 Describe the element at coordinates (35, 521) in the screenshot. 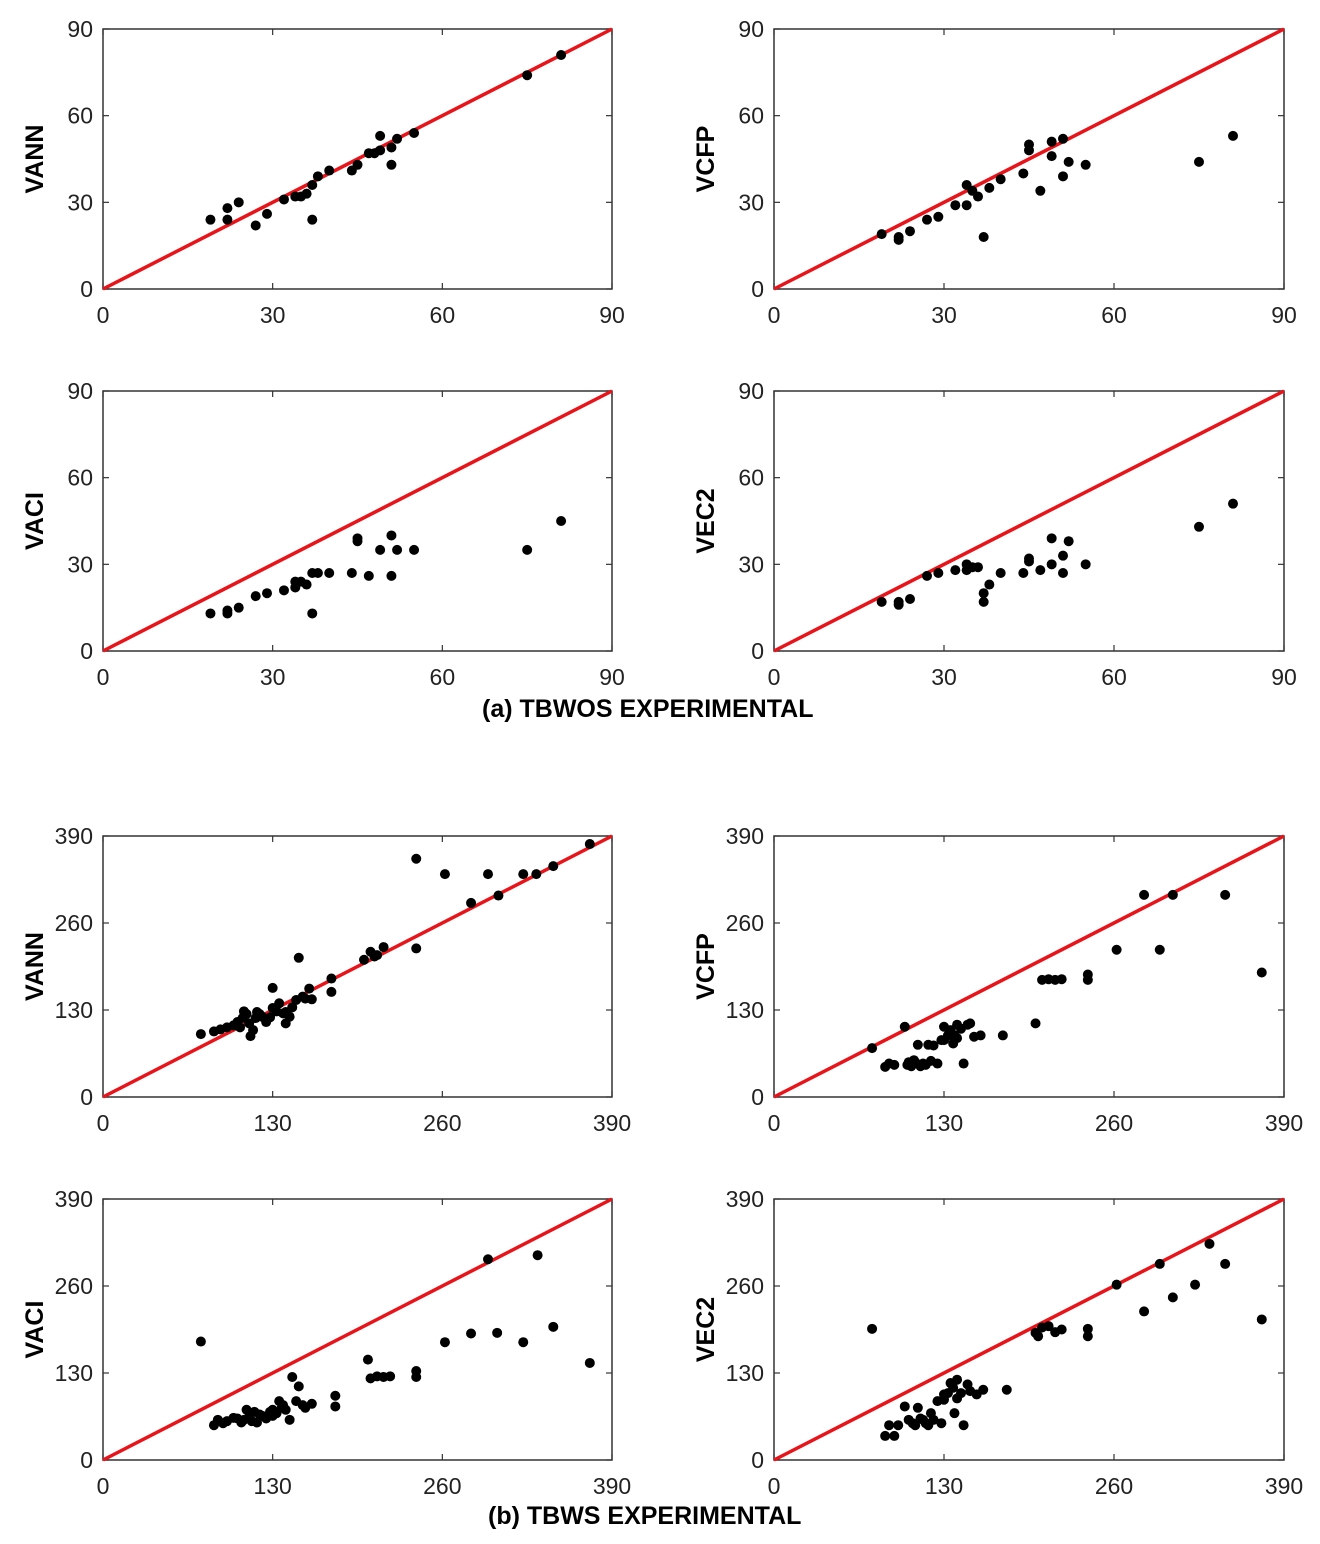

I see `y-axis-label: VACI` at that location.